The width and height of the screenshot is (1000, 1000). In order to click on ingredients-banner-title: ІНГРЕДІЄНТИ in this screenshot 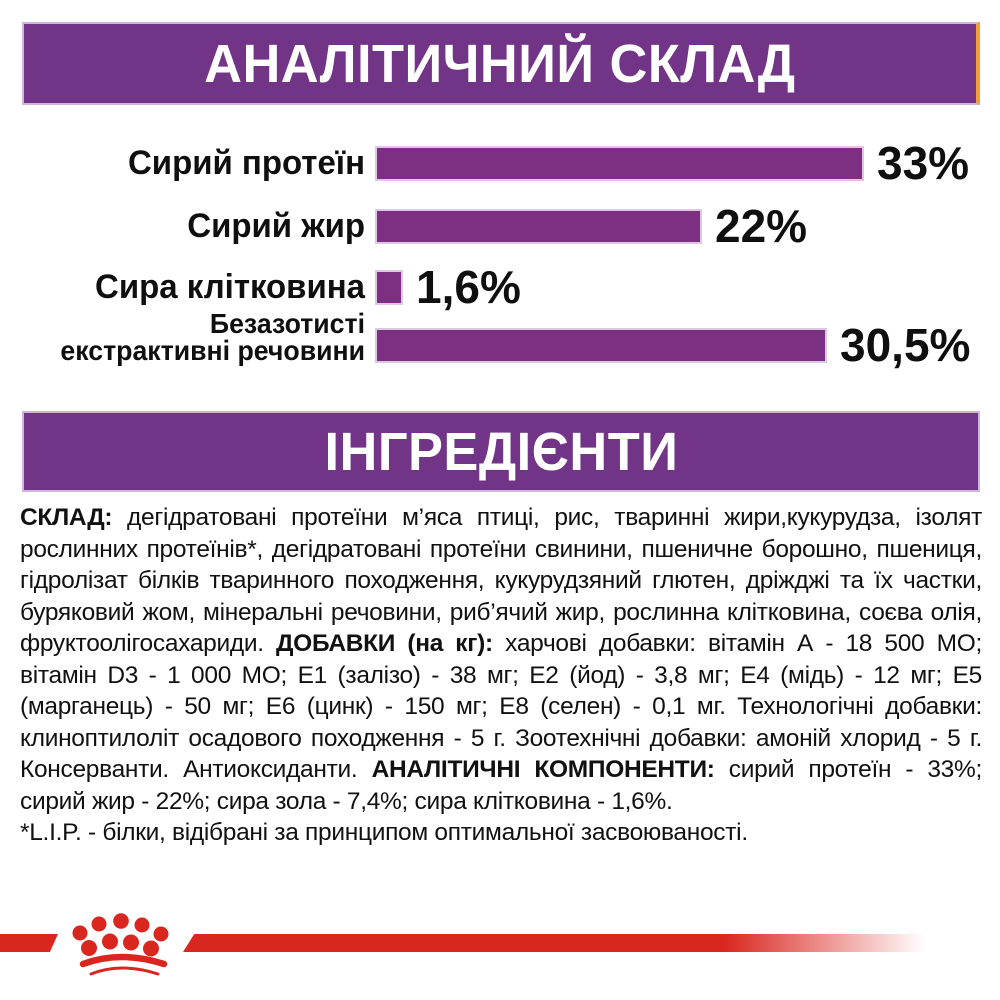, I will do `click(501, 451)`.